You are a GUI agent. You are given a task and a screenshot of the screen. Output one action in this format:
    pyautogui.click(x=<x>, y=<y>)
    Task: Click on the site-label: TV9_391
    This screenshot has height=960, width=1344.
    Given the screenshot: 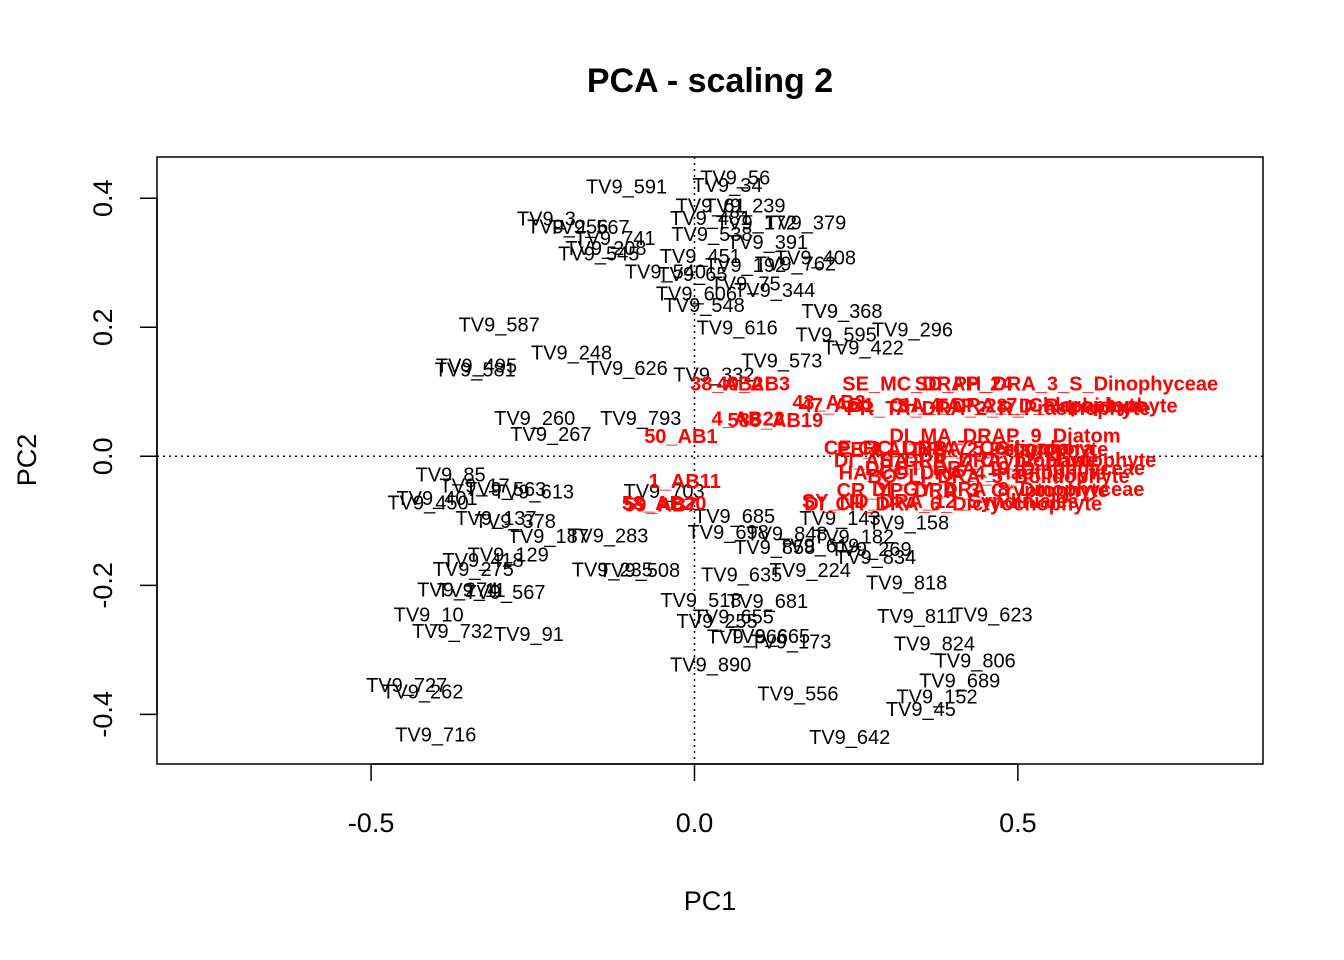 What is the action you would take?
    pyautogui.click(x=767, y=243)
    